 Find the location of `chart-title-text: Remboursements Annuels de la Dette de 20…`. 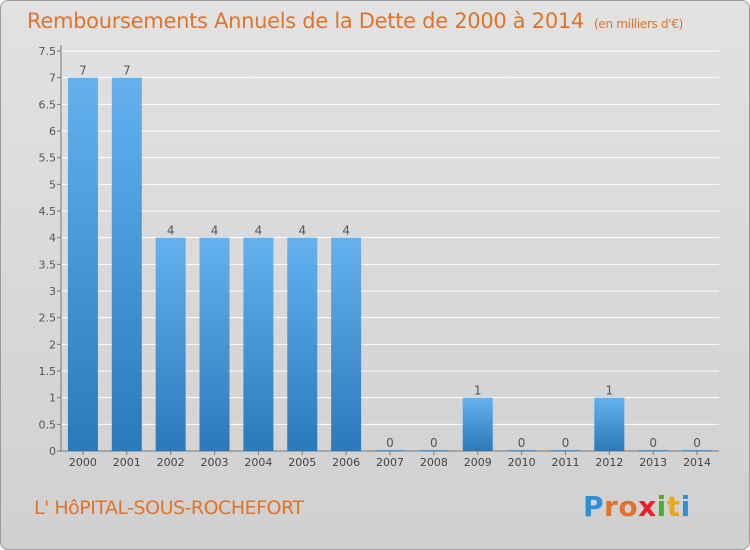

chart-title-text: Remboursements Annuels de la Dette de 20… is located at coordinates (305, 21).